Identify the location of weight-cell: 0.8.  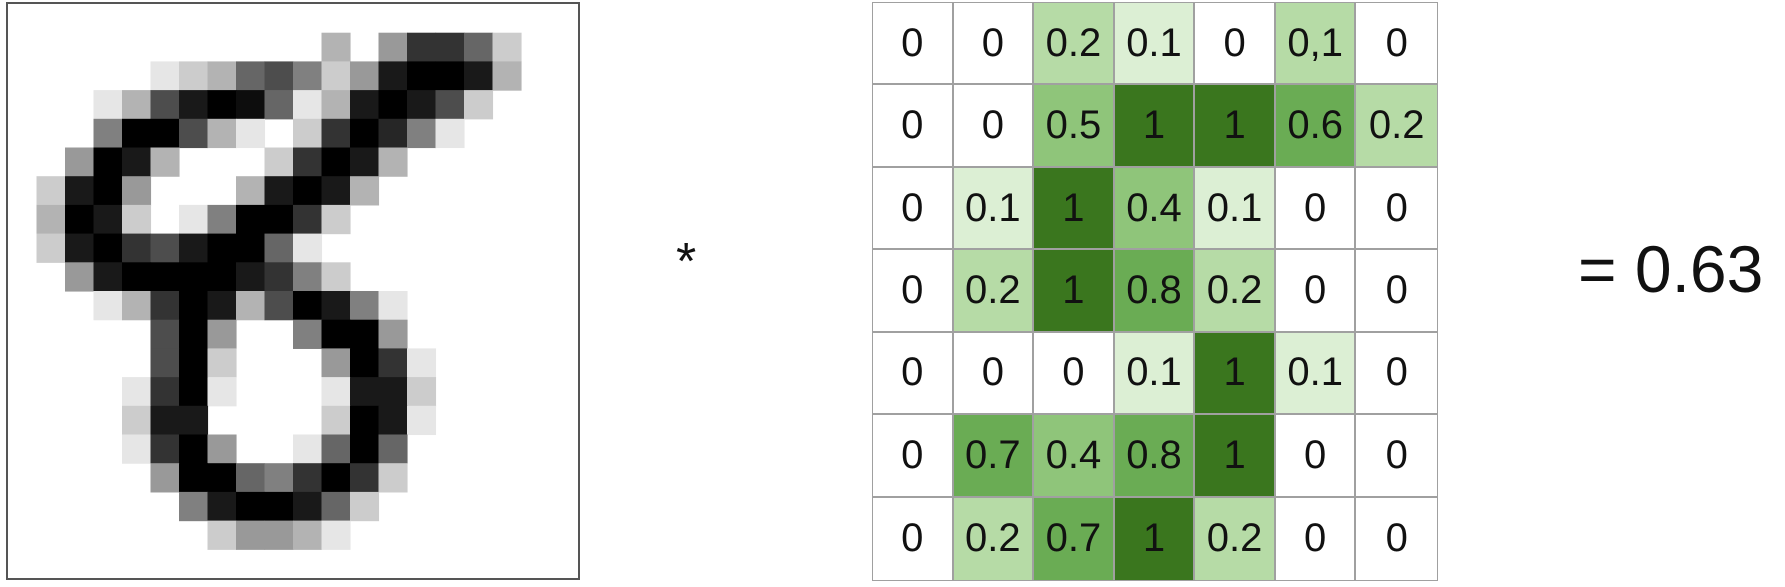
(1155, 291).